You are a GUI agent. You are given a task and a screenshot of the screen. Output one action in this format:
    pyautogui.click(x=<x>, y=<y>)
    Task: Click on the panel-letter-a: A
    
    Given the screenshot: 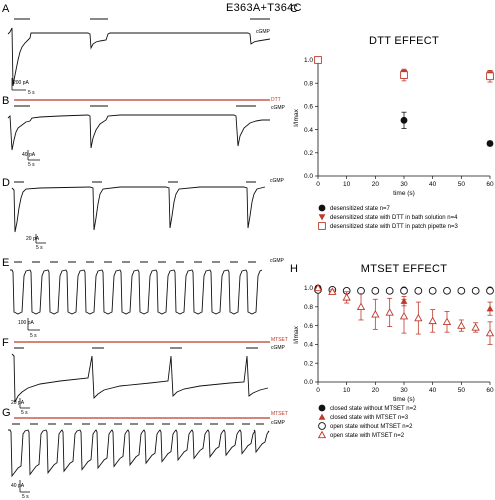 What is the action you would take?
    pyautogui.click(x=6, y=9)
    